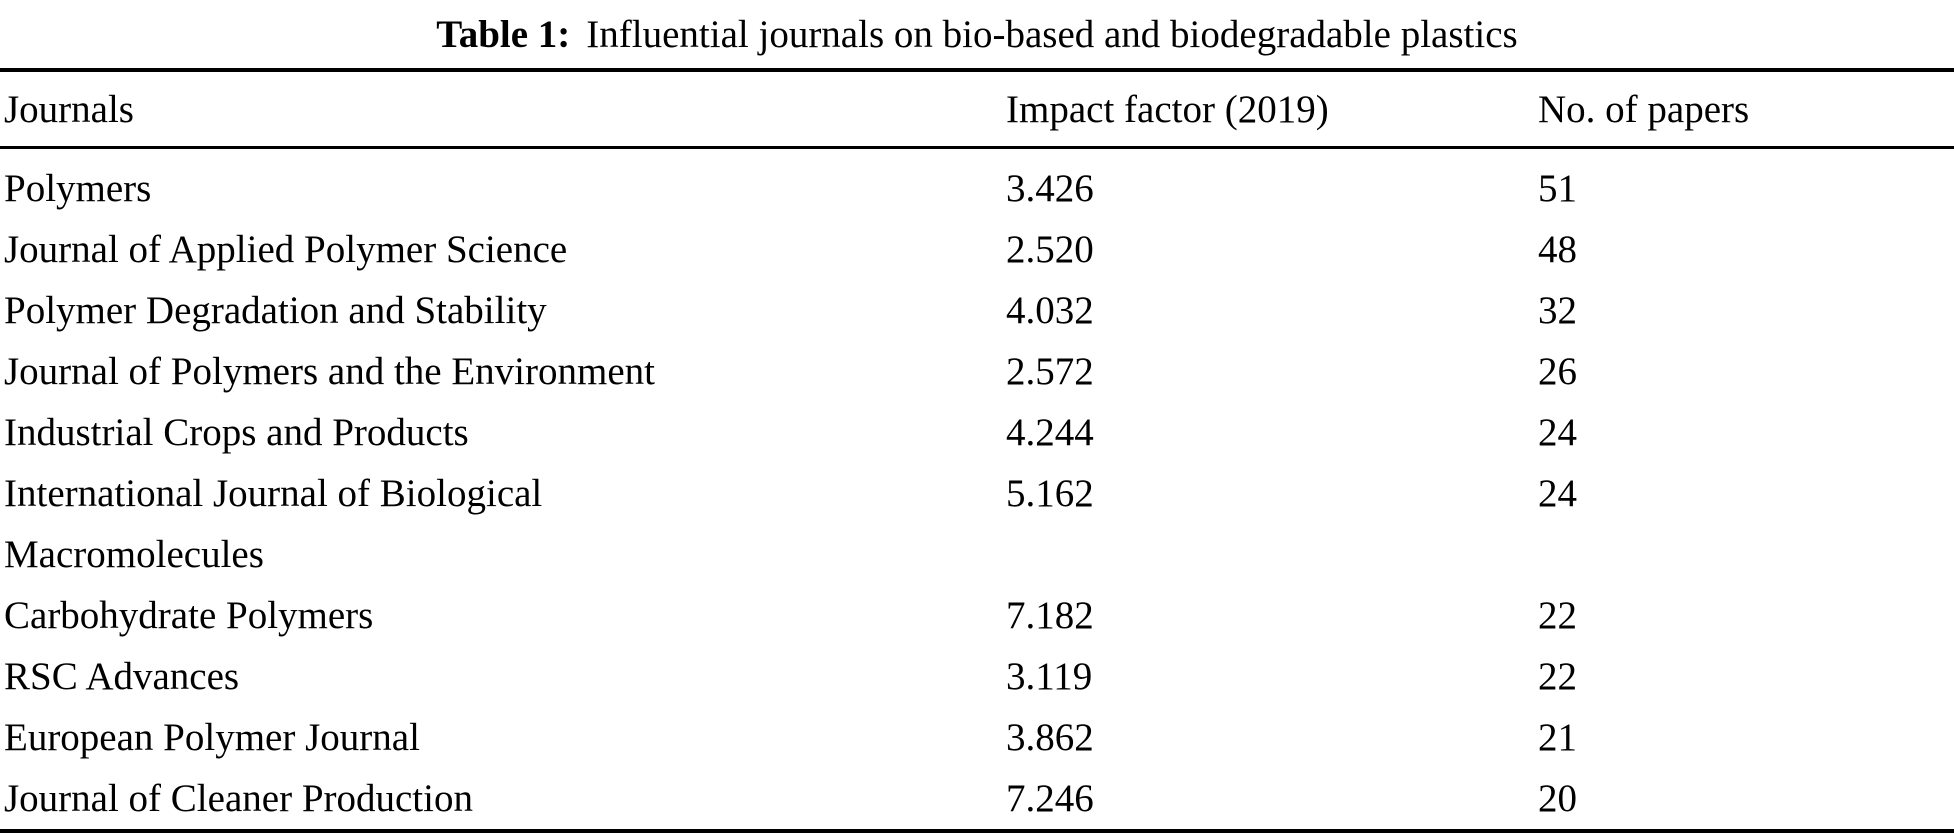 The width and height of the screenshot is (1954, 833). Describe the element at coordinates (1557, 310) in the screenshot. I see `papers-cell: 32` at that location.